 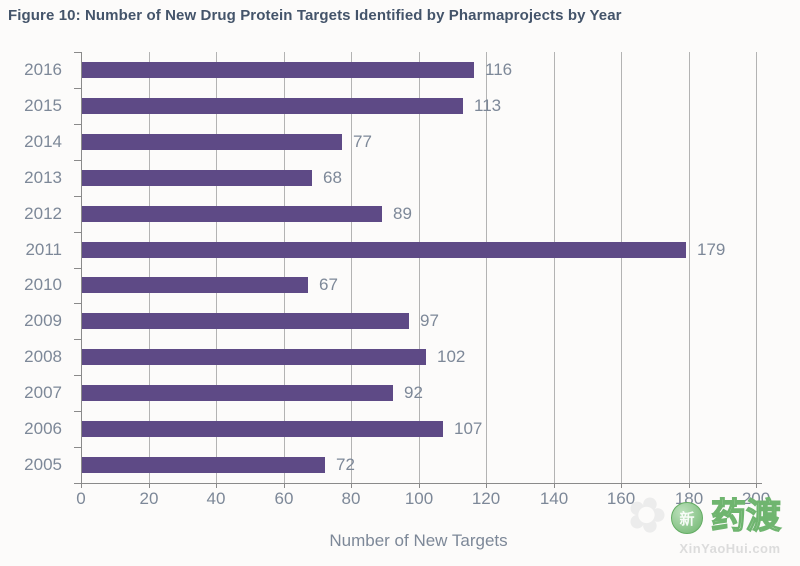 I want to click on x-tick-label: 120, so click(x=486, y=498).